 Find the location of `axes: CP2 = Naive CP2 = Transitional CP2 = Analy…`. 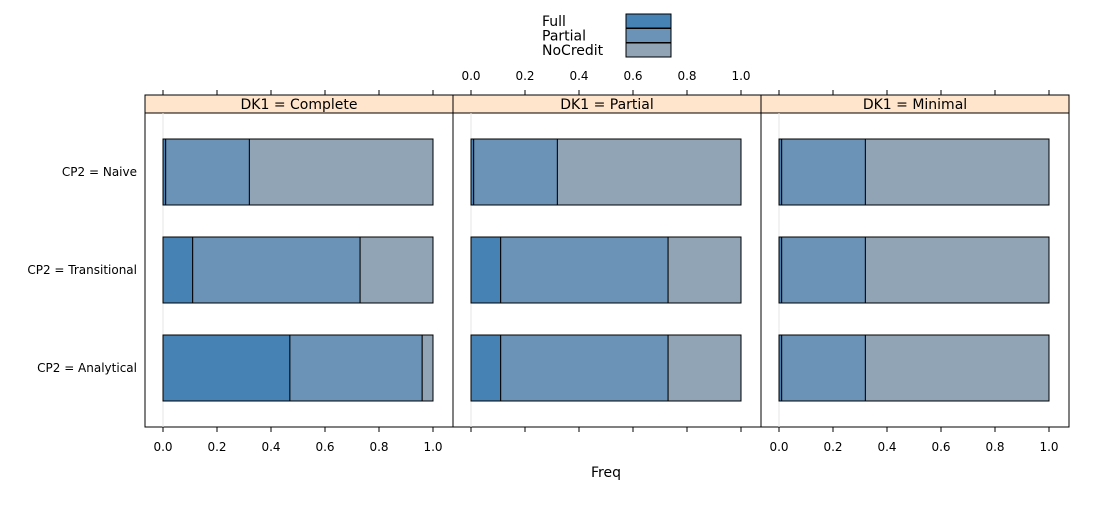

axes: CP2 = Naive CP2 = Transitional CP2 = Analy… is located at coordinates (82, 270).